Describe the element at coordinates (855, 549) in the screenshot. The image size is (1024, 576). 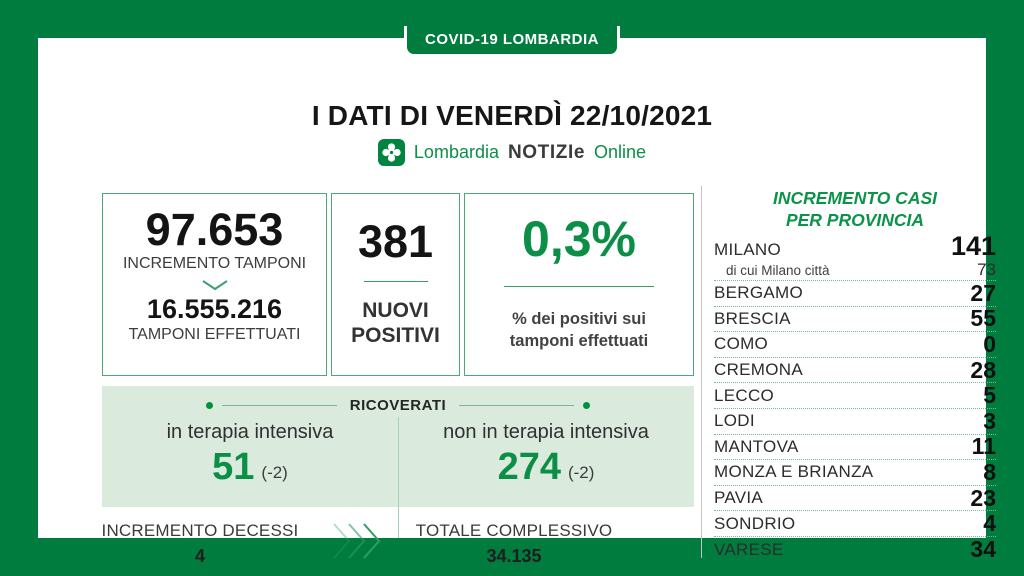
I see `table-row: VARESE 34` at that location.